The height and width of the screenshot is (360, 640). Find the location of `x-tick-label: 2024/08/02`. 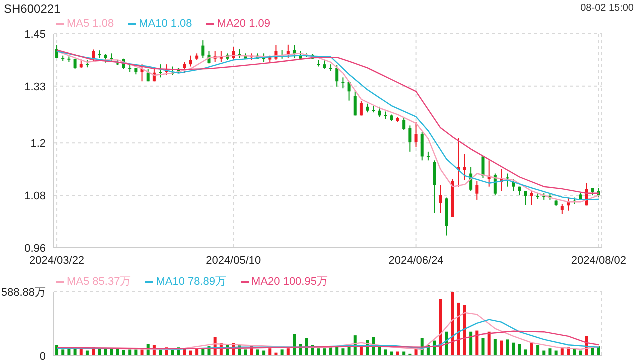

x-tick-label: 2024/08/02 is located at coordinates (598, 260).